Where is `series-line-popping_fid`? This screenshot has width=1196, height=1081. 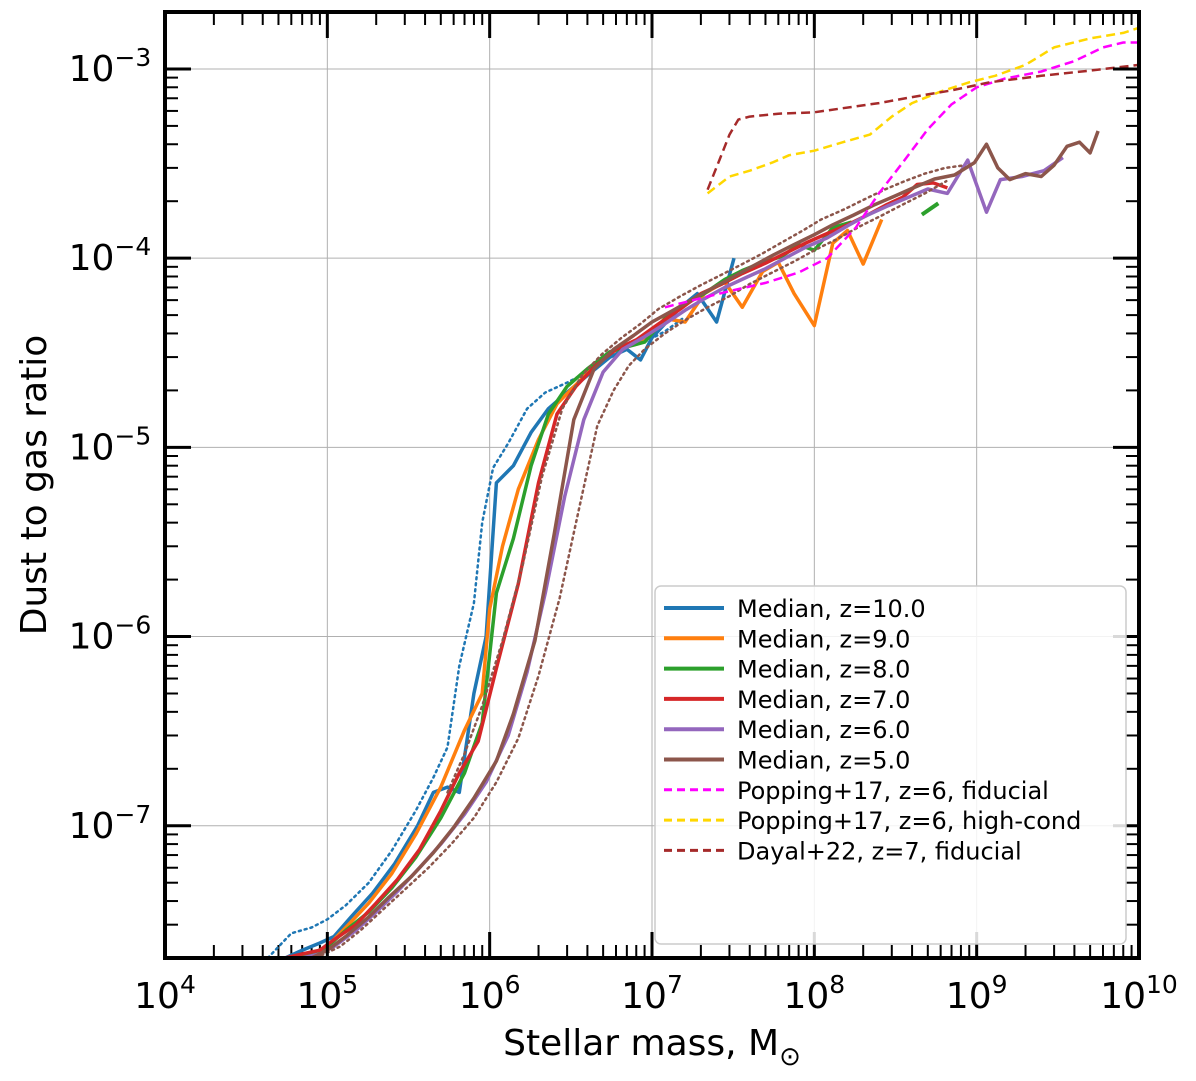
series-line-popping_fid is located at coordinates (901, 175).